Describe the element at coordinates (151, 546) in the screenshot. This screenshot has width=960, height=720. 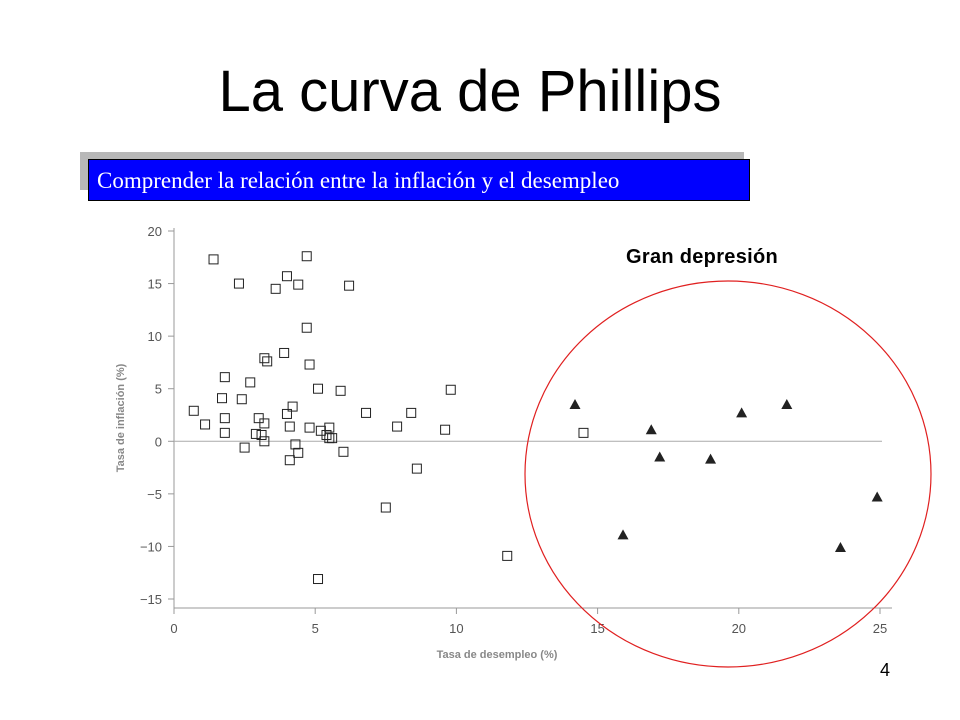
I see `y-tick-label: −10` at that location.